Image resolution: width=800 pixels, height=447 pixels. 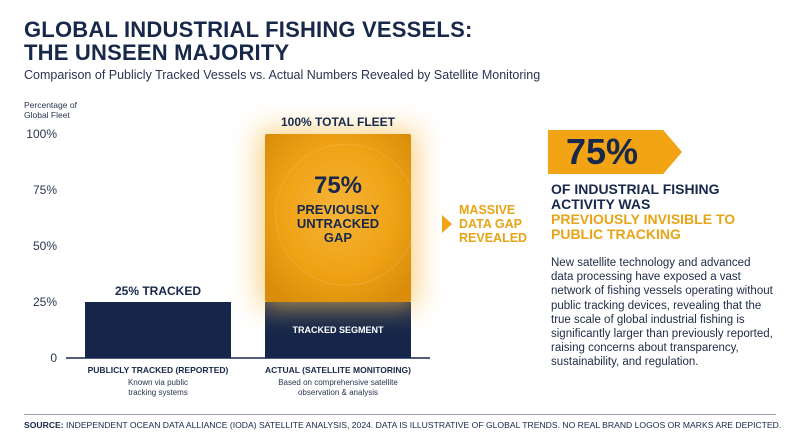 I want to click on x-category-label: PUBLICLY TRACKED (REPORTED), so click(x=158, y=370).